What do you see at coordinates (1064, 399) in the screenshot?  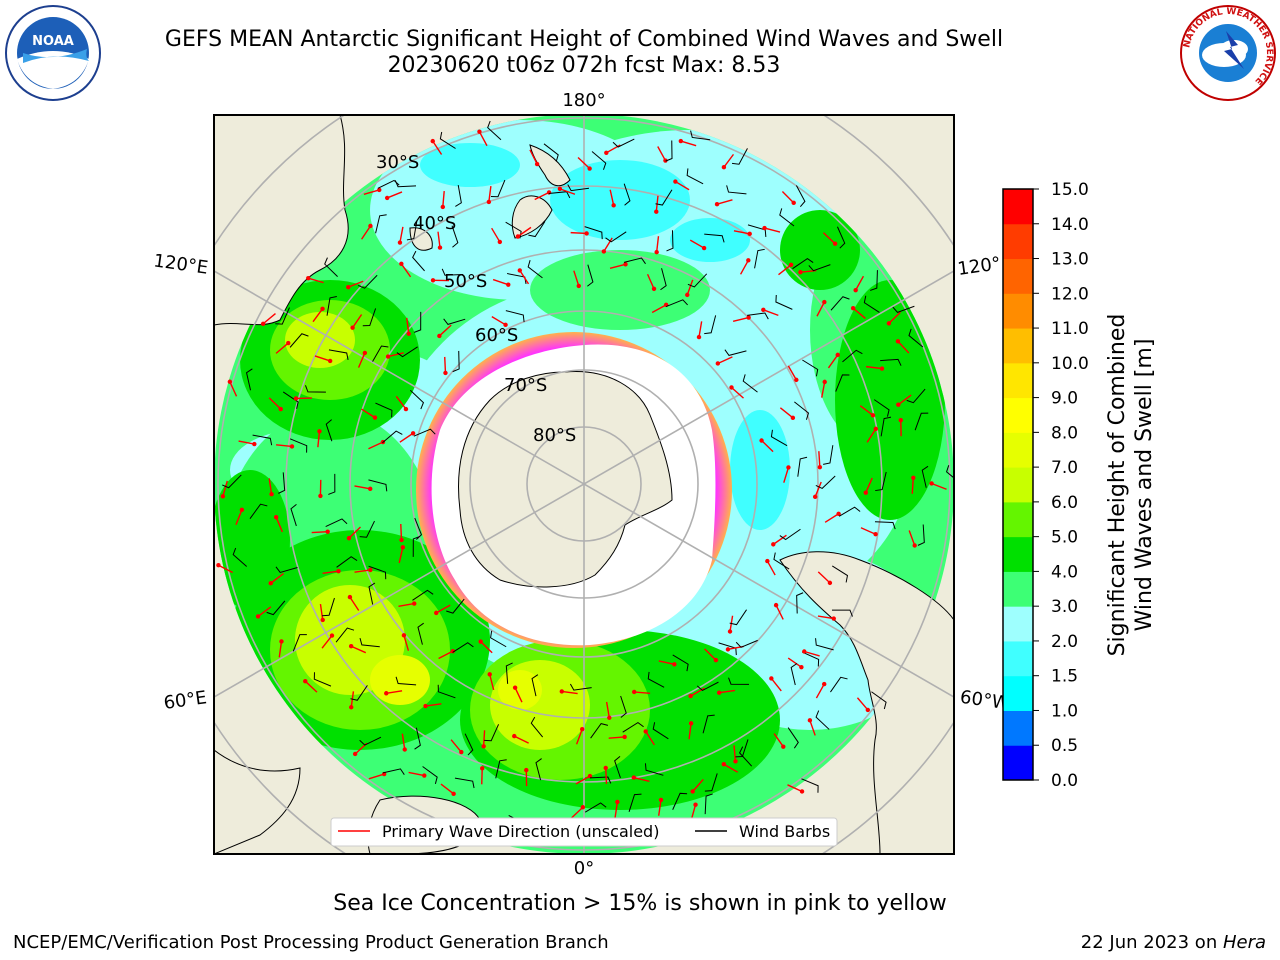 I see `colorbar-tick-label: 9.0` at bounding box center [1064, 399].